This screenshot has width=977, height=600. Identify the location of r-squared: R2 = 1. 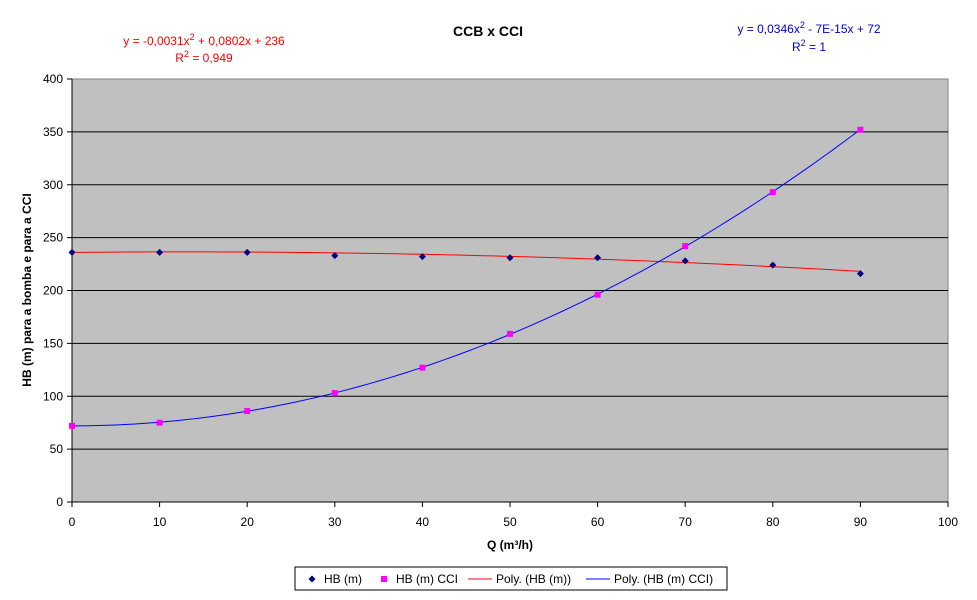
(809, 46).